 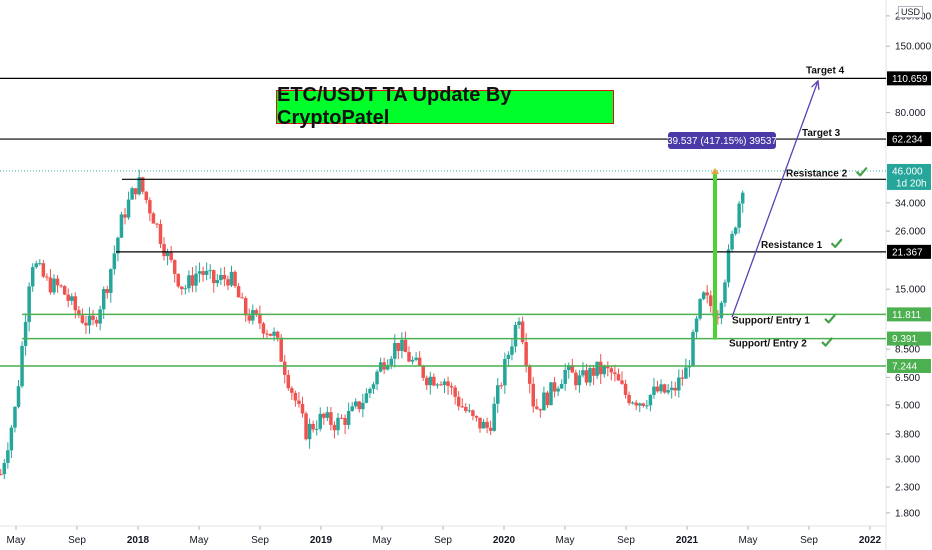 What do you see at coordinates (138, 540) in the screenshot?
I see `x-tick-label: 2018` at bounding box center [138, 540].